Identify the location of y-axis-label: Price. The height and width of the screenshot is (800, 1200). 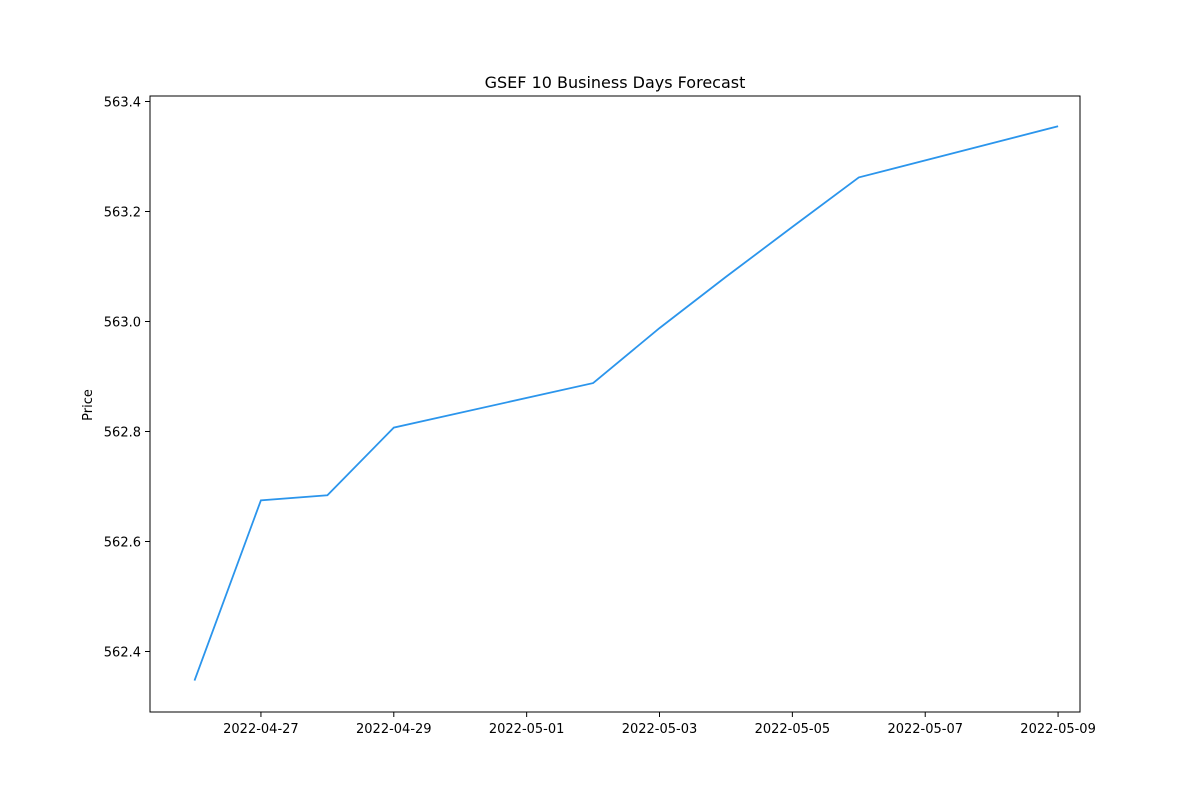
(88, 405).